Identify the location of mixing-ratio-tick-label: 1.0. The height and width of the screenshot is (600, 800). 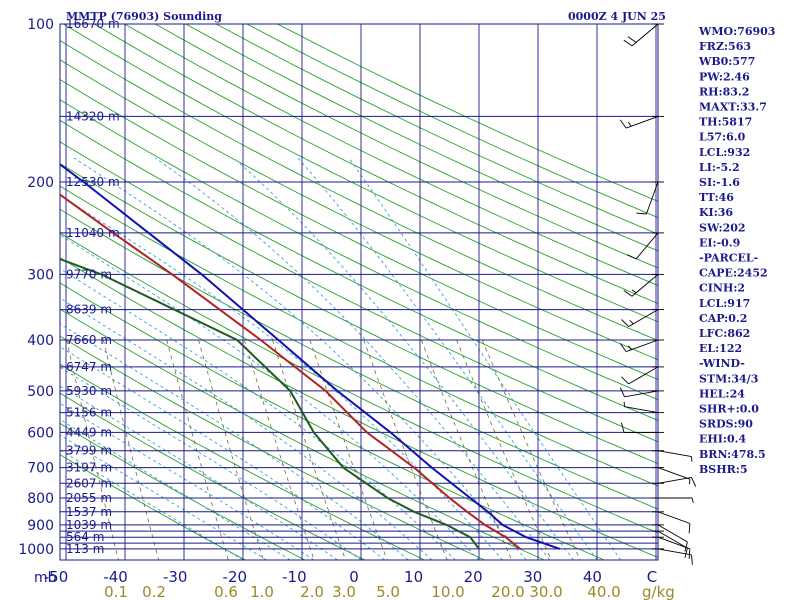
(262, 591).